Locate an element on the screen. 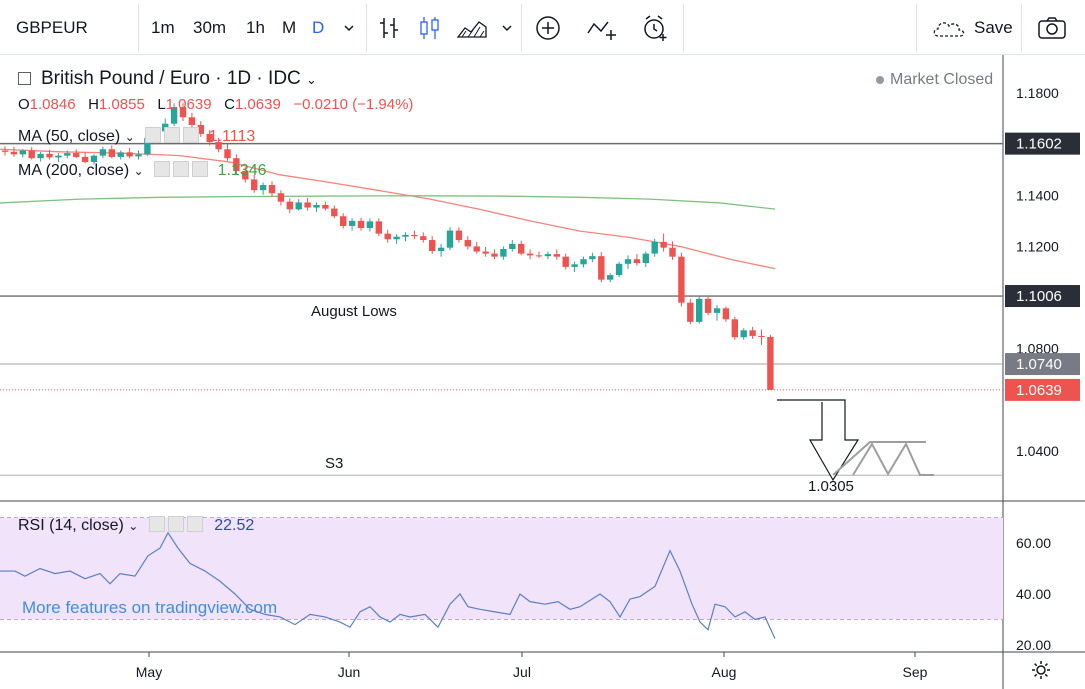 Image resolution: width=1085 pixels, height=689 pixels. market-status-label: Market Closed is located at coordinates (942, 79).